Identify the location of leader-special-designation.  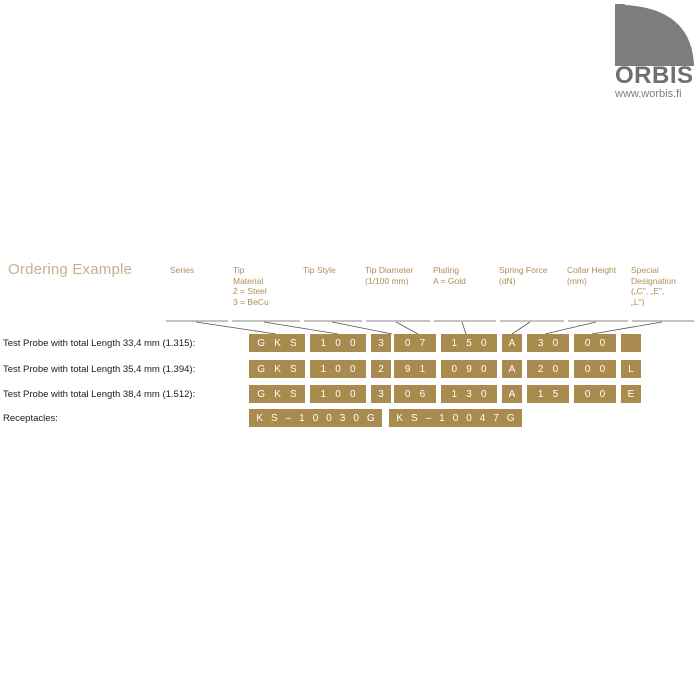
(627, 328).